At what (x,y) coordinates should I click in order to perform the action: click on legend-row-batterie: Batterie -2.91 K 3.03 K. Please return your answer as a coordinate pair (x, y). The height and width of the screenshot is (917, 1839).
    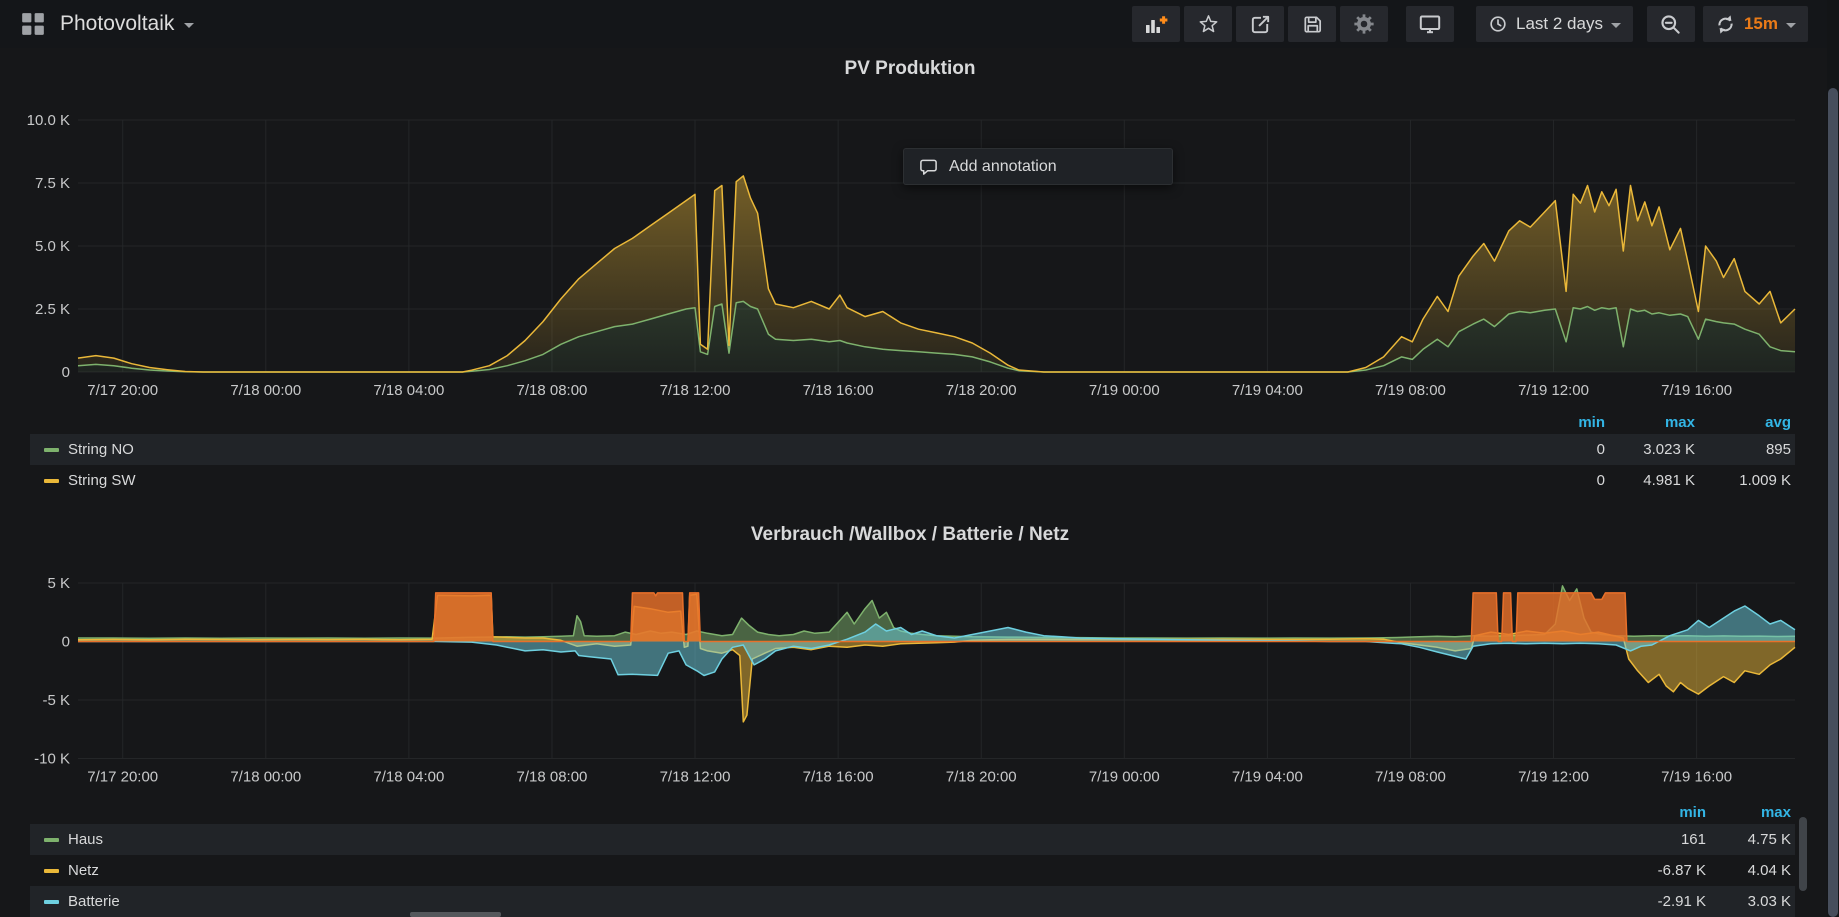
    Looking at the image, I should click on (912, 901).